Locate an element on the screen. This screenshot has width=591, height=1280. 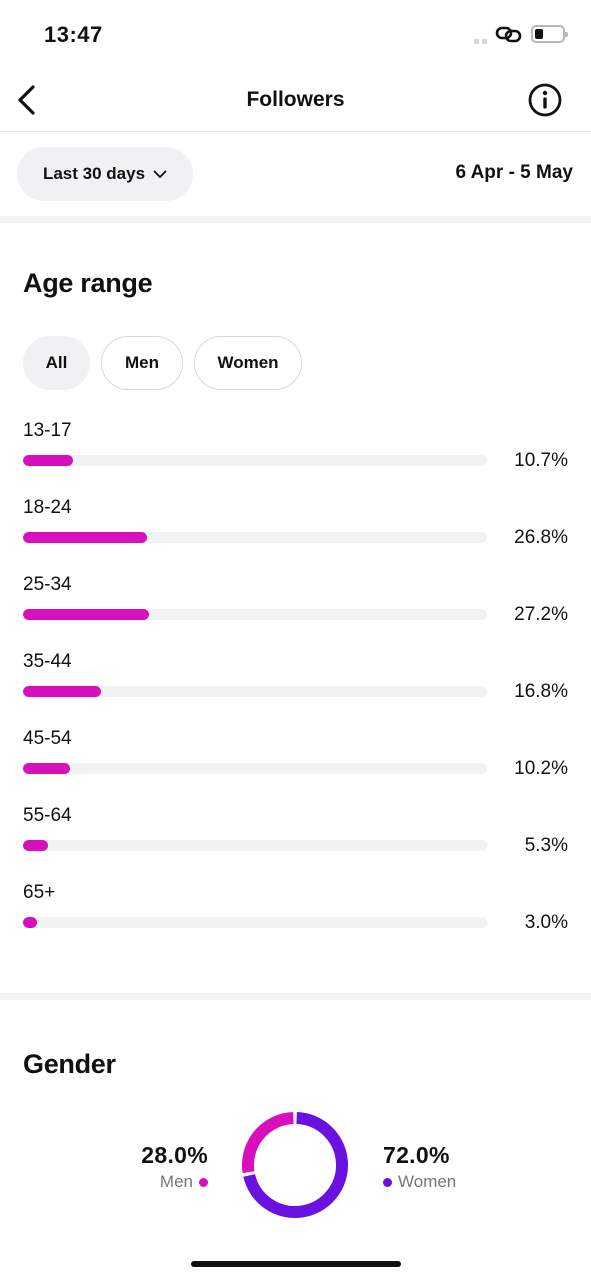
gender-women: 72.0% Women is located at coordinates (419, 1167).